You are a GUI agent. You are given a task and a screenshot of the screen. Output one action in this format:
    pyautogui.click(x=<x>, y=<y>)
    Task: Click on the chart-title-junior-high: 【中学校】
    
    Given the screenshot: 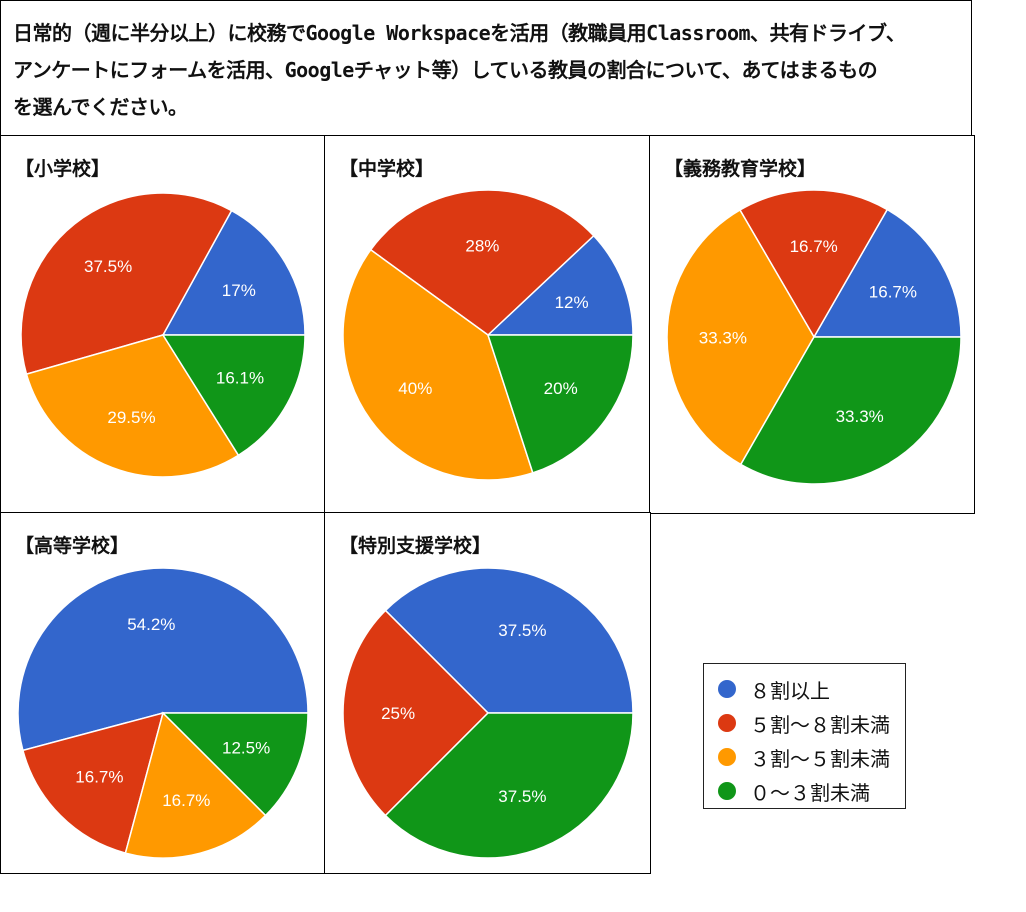 What is the action you would take?
    pyautogui.click(x=387, y=169)
    